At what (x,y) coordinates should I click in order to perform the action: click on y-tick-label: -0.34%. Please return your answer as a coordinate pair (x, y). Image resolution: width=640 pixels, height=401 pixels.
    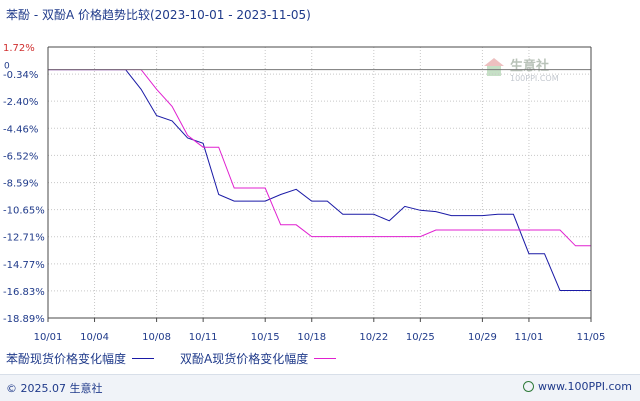
    Looking at the image, I should click on (20, 75).